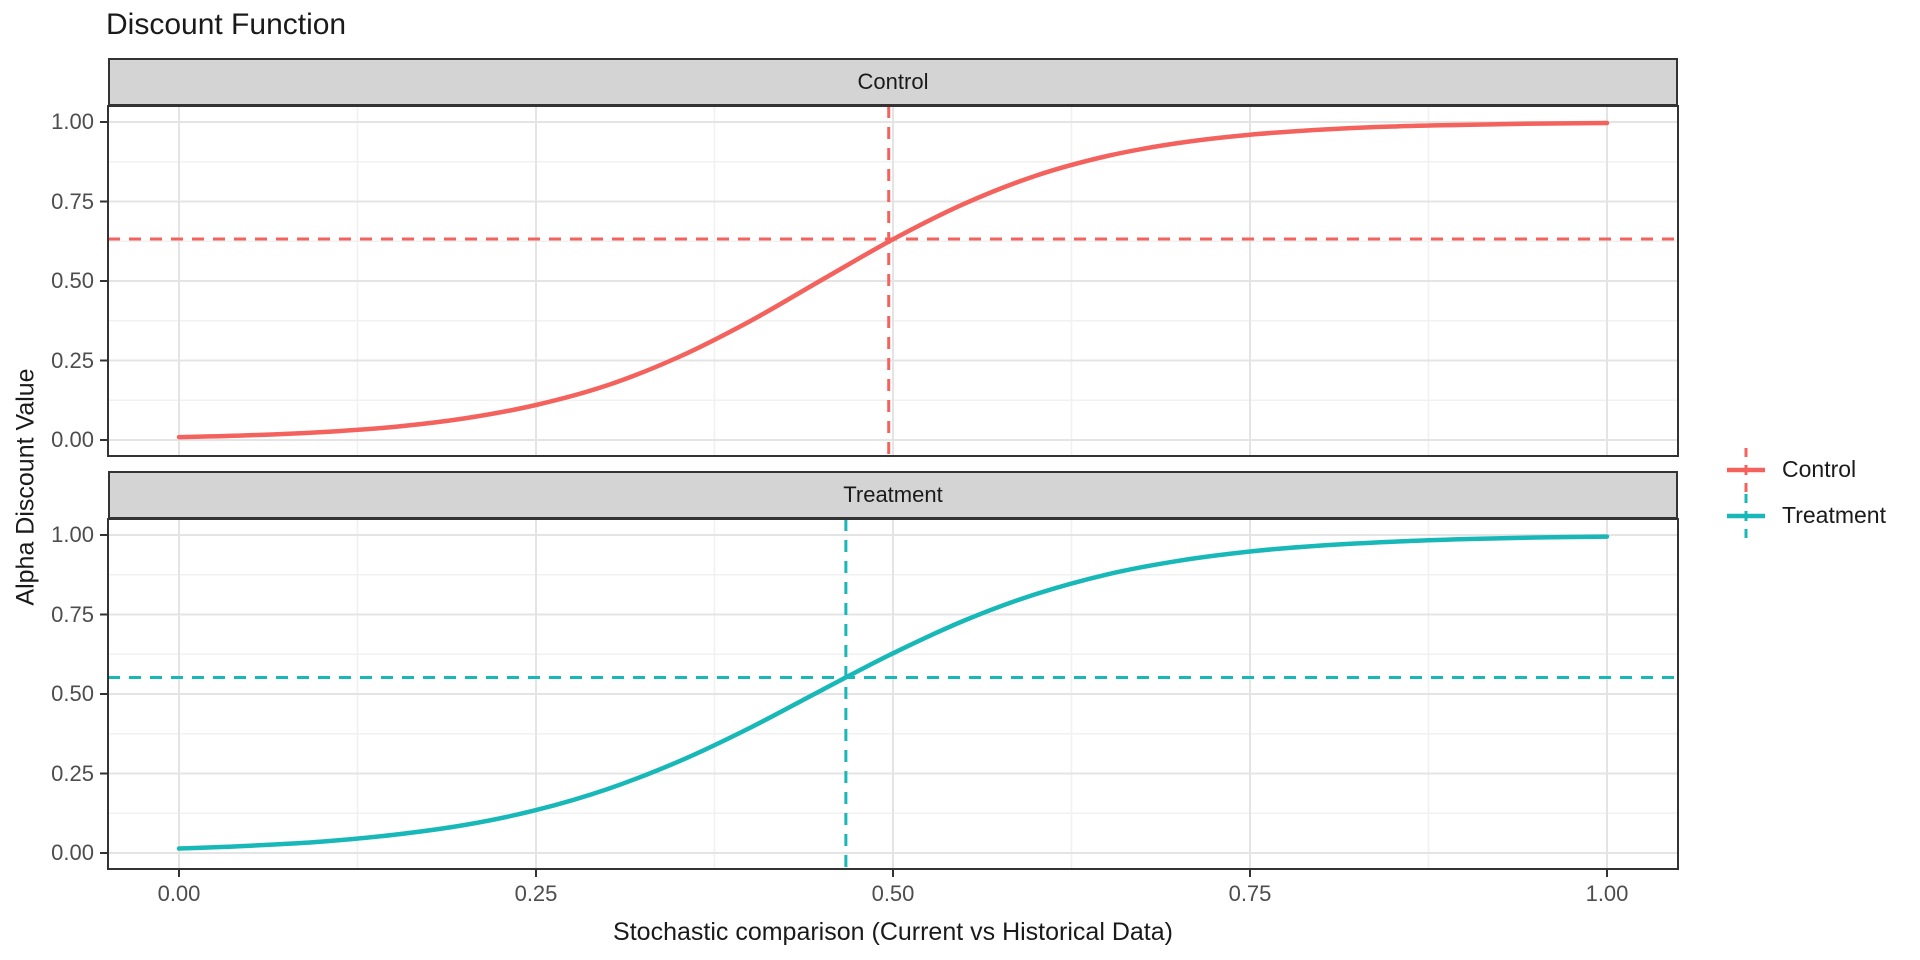  Describe the element at coordinates (25, 487) in the screenshot. I see `y-axis-title: Alpha Discount Value` at that location.